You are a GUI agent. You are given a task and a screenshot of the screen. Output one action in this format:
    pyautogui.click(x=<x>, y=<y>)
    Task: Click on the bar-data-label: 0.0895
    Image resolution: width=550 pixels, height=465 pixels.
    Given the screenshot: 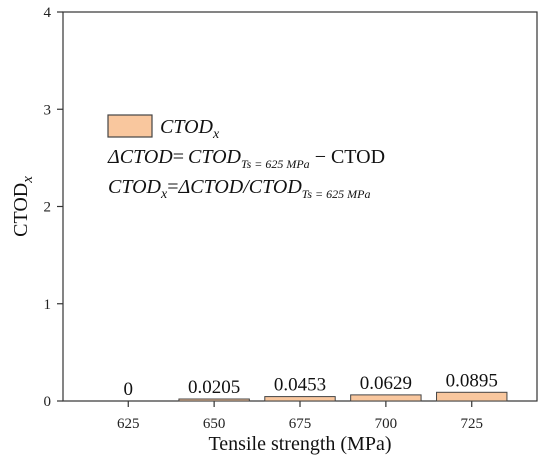 What is the action you would take?
    pyautogui.click(x=472, y=380)
    